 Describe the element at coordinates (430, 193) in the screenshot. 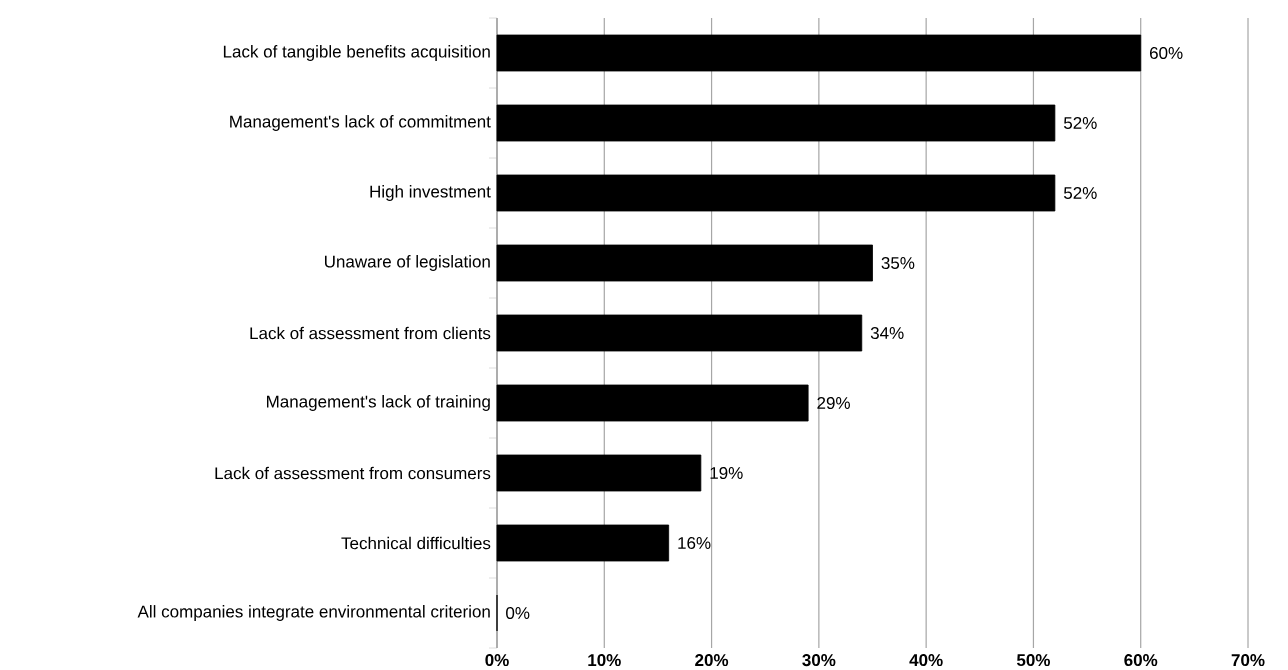

I see `y-tick-label: High investment` at that location.